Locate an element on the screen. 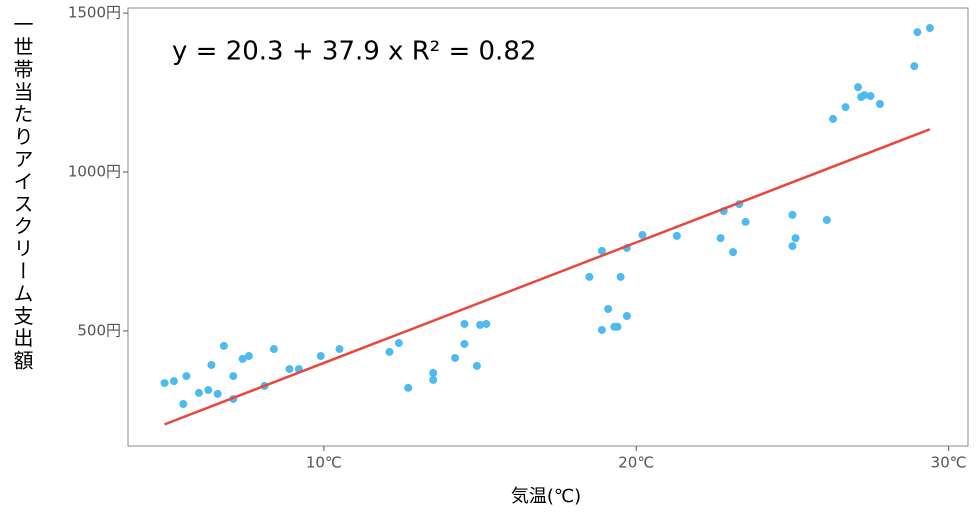 This screenshot has height=521, width=977. x-axis-label: 気温(℃) is located at coordinates (546, 496).